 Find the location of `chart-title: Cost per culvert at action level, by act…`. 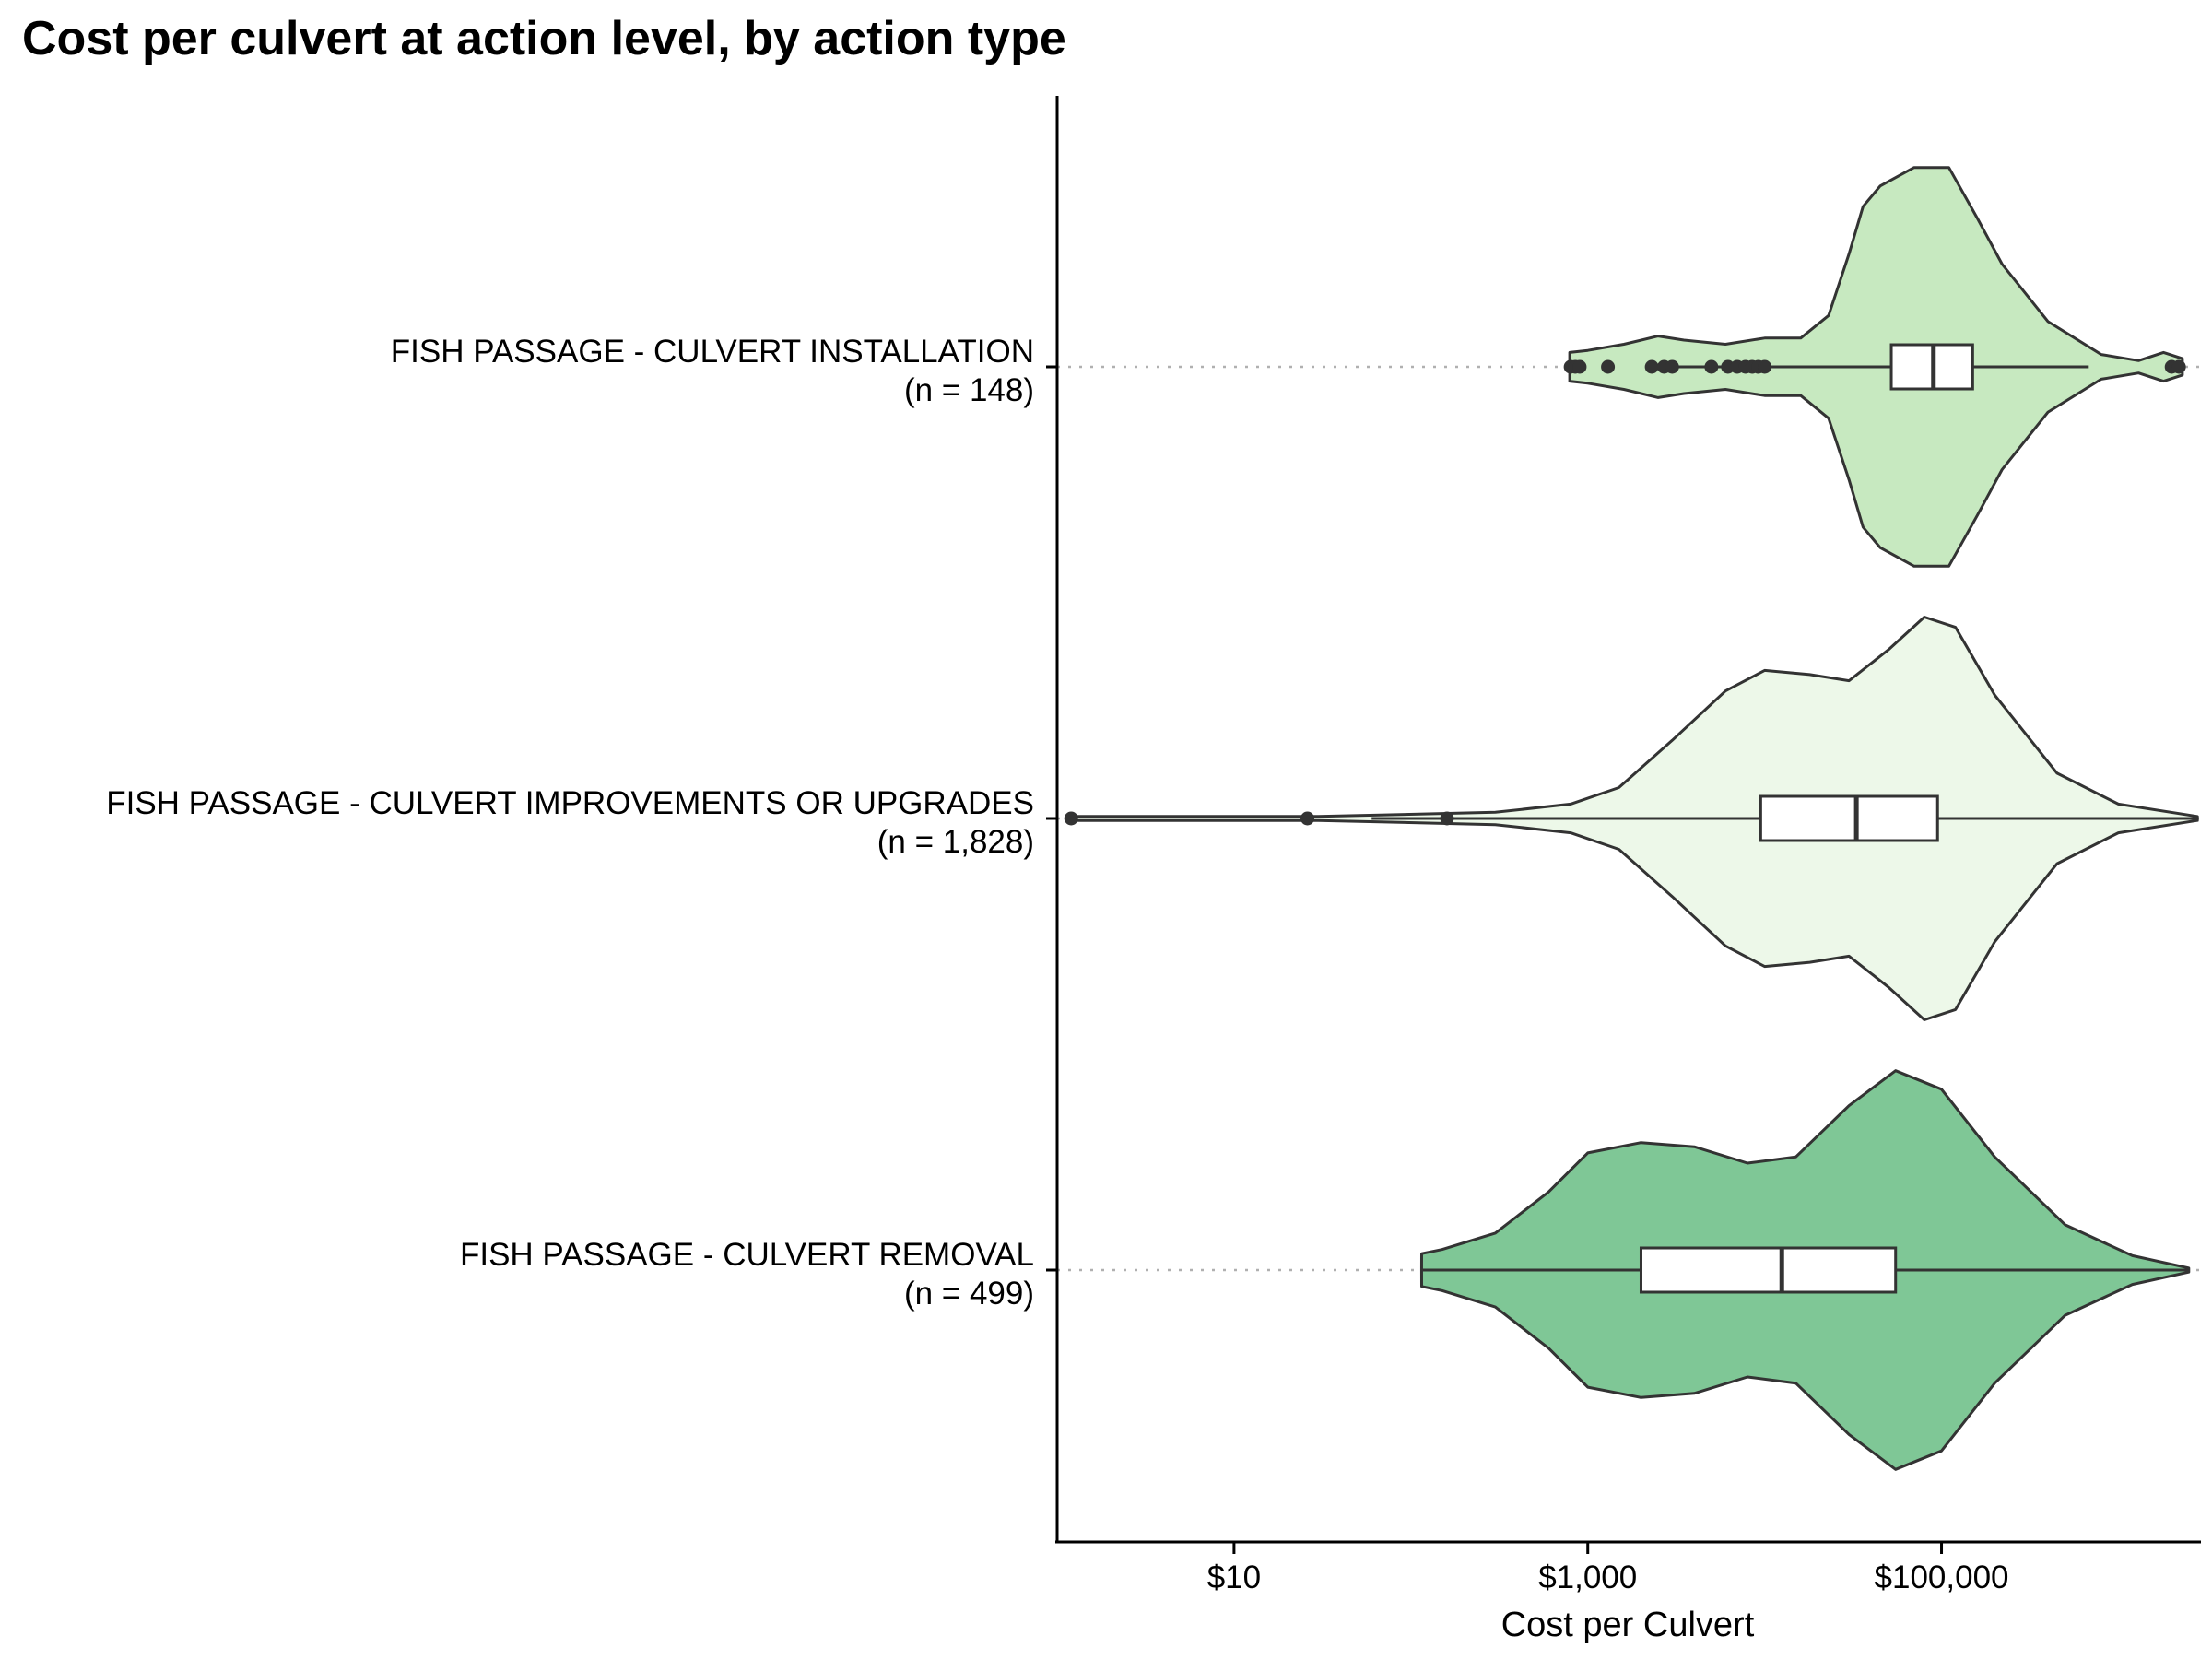

chart-title: Cost per culvert at action level, by act… is located at coordinates (544, 38).